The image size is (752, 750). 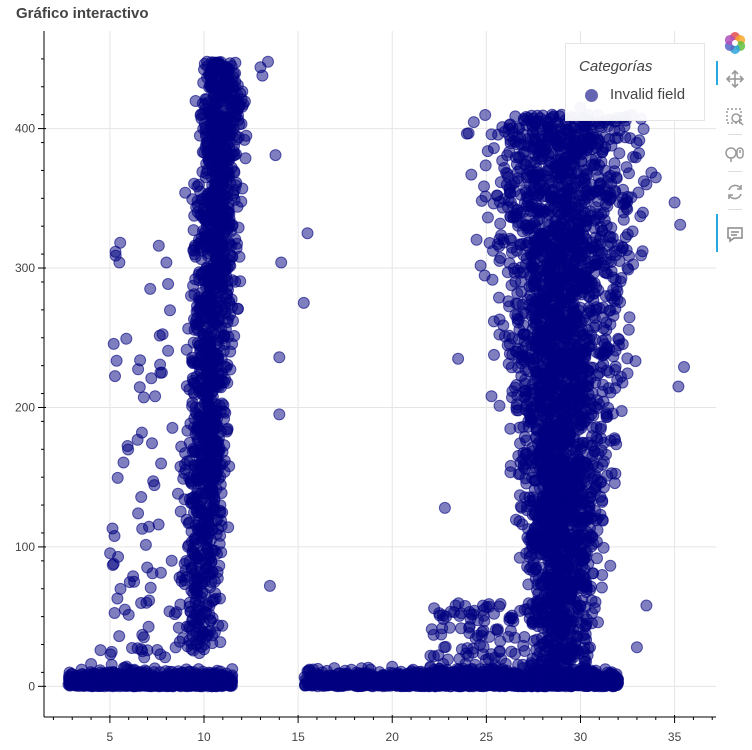 What do you see at coordinates (82, 13) in the screenshot?
I see `chart-title: Gráfico interactivo` at bounding box center [82, 13].